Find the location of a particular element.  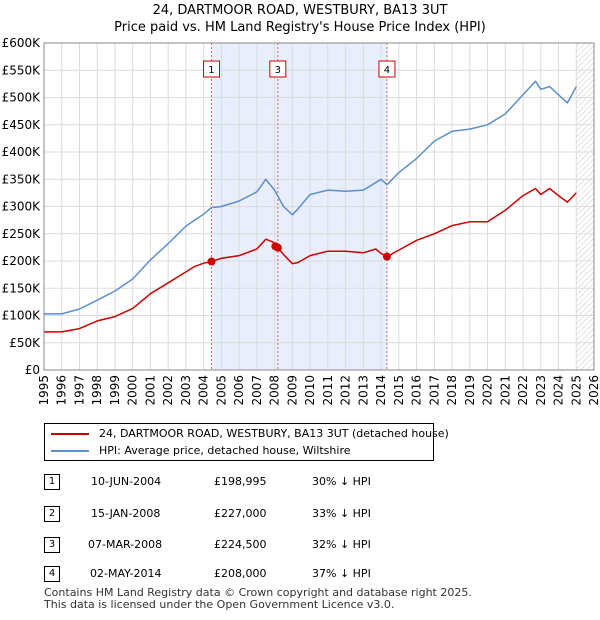

x-tick-label: 2001 is located at coordinates (150, 390).